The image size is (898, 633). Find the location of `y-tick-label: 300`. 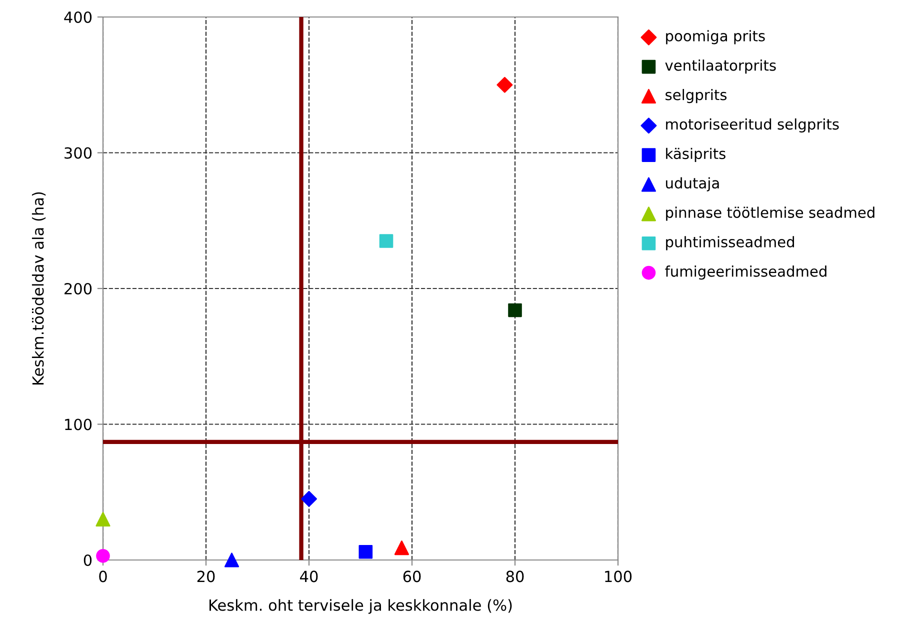

y-tick-label: 300 is located at coordinates (78, 153).